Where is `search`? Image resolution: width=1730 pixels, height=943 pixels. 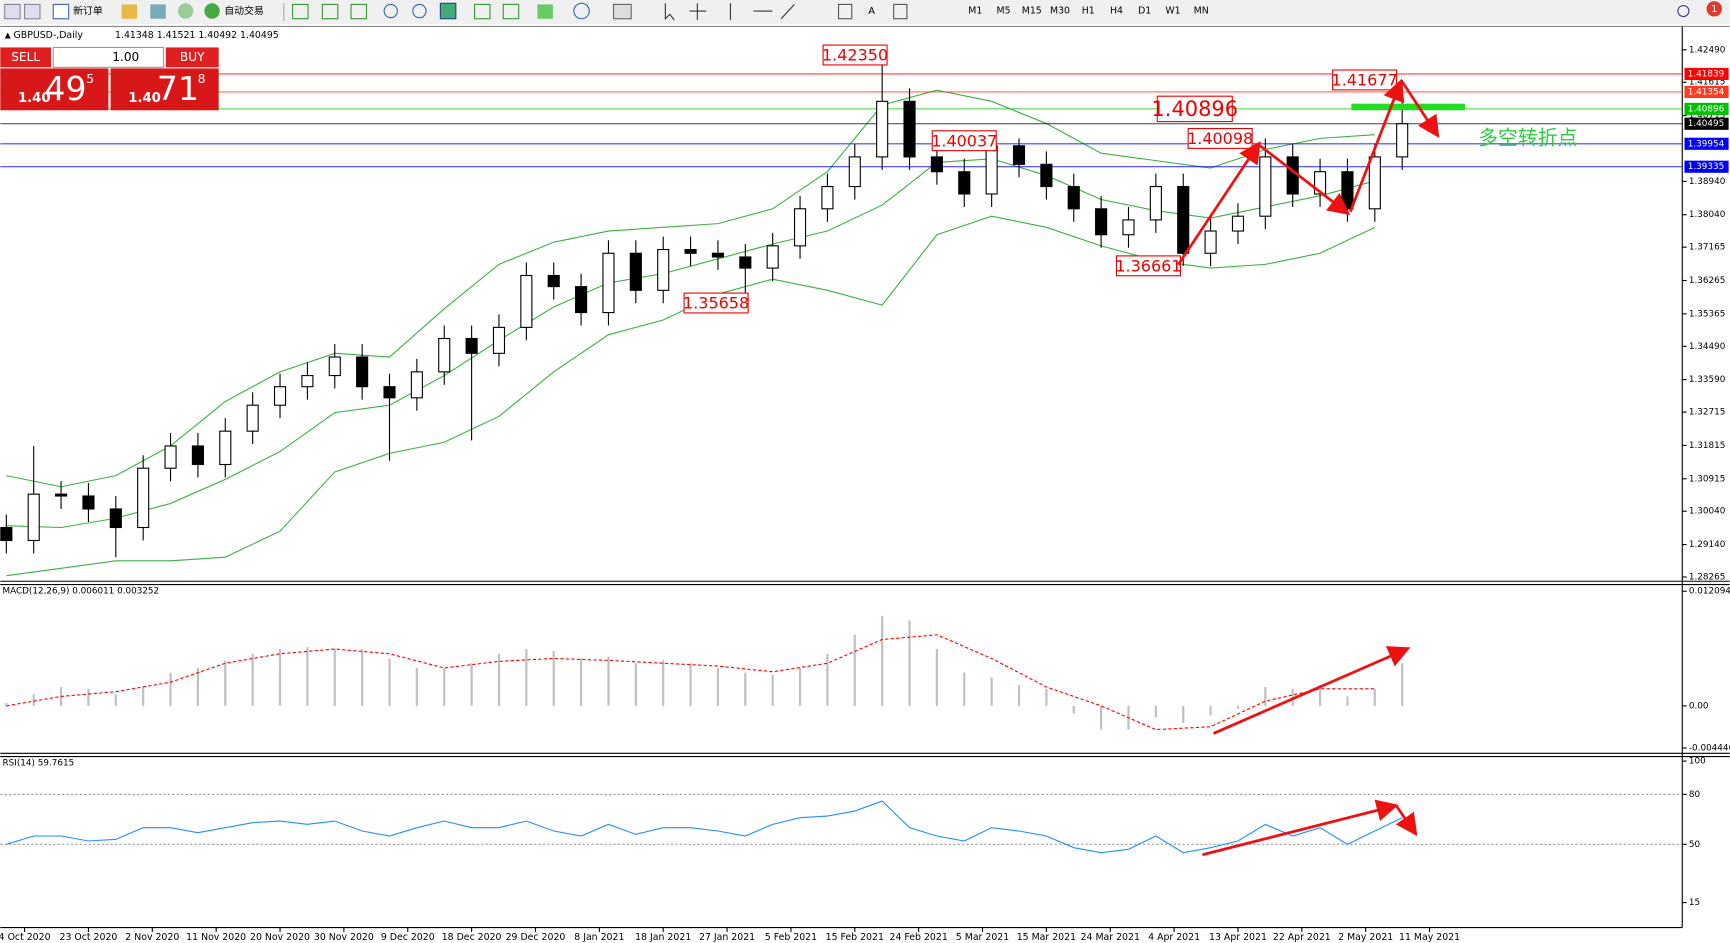
search is located at coordinates (1683, 11).